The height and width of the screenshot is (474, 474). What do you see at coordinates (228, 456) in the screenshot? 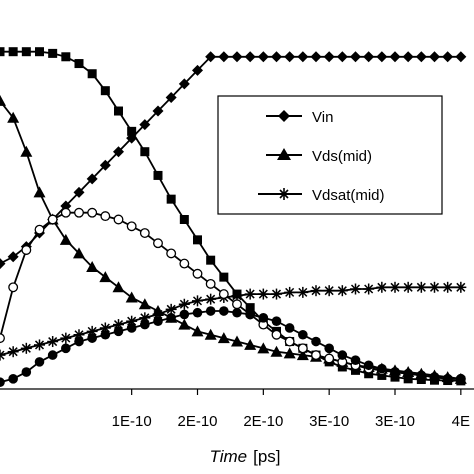
I see `x-axis-title-italic: Time` at bounding box center [228, 456].